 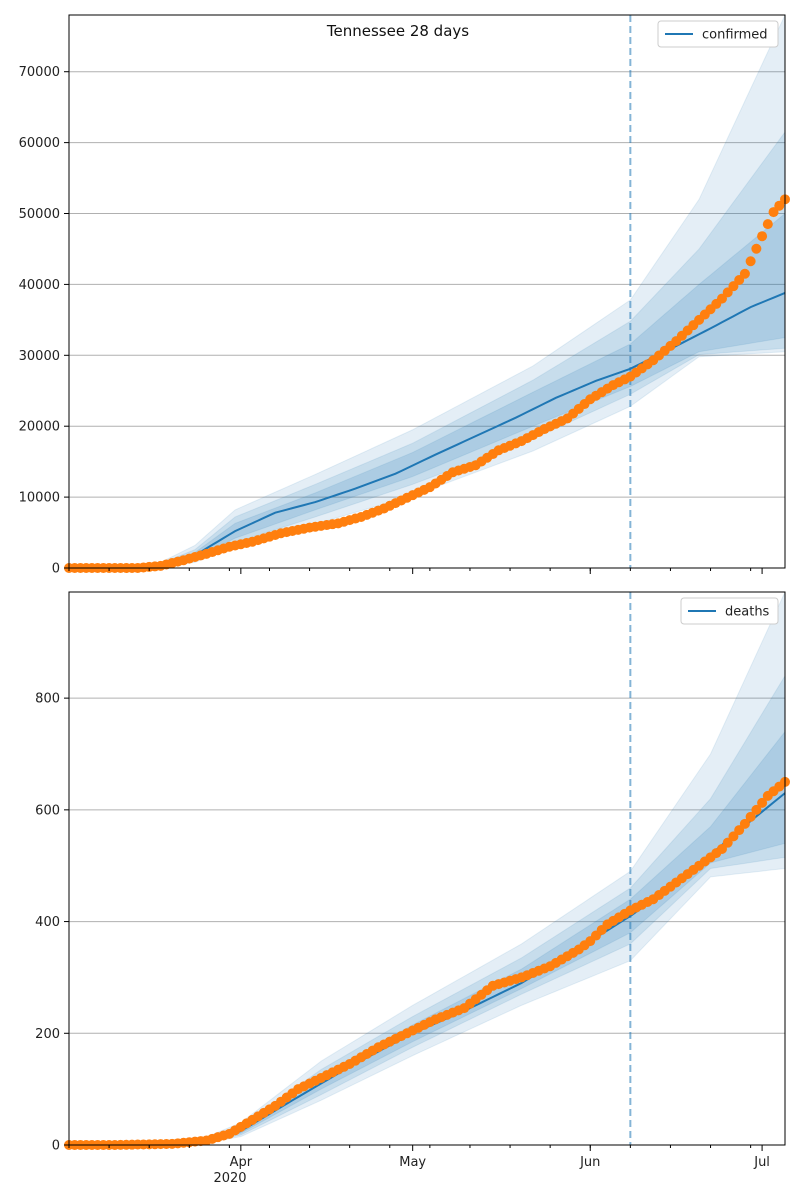 I want to click on confirmed-ytick-label-5: 50000, so click(x=39, y=214).